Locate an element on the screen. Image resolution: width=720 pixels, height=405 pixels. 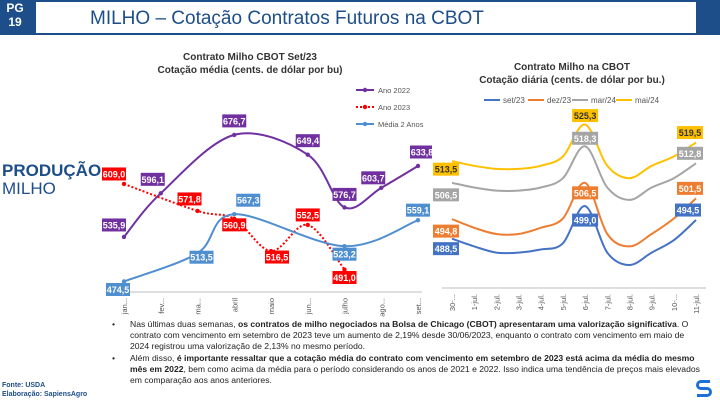
x-tick-label: 5-jul. is located at coordinates (563, 302).